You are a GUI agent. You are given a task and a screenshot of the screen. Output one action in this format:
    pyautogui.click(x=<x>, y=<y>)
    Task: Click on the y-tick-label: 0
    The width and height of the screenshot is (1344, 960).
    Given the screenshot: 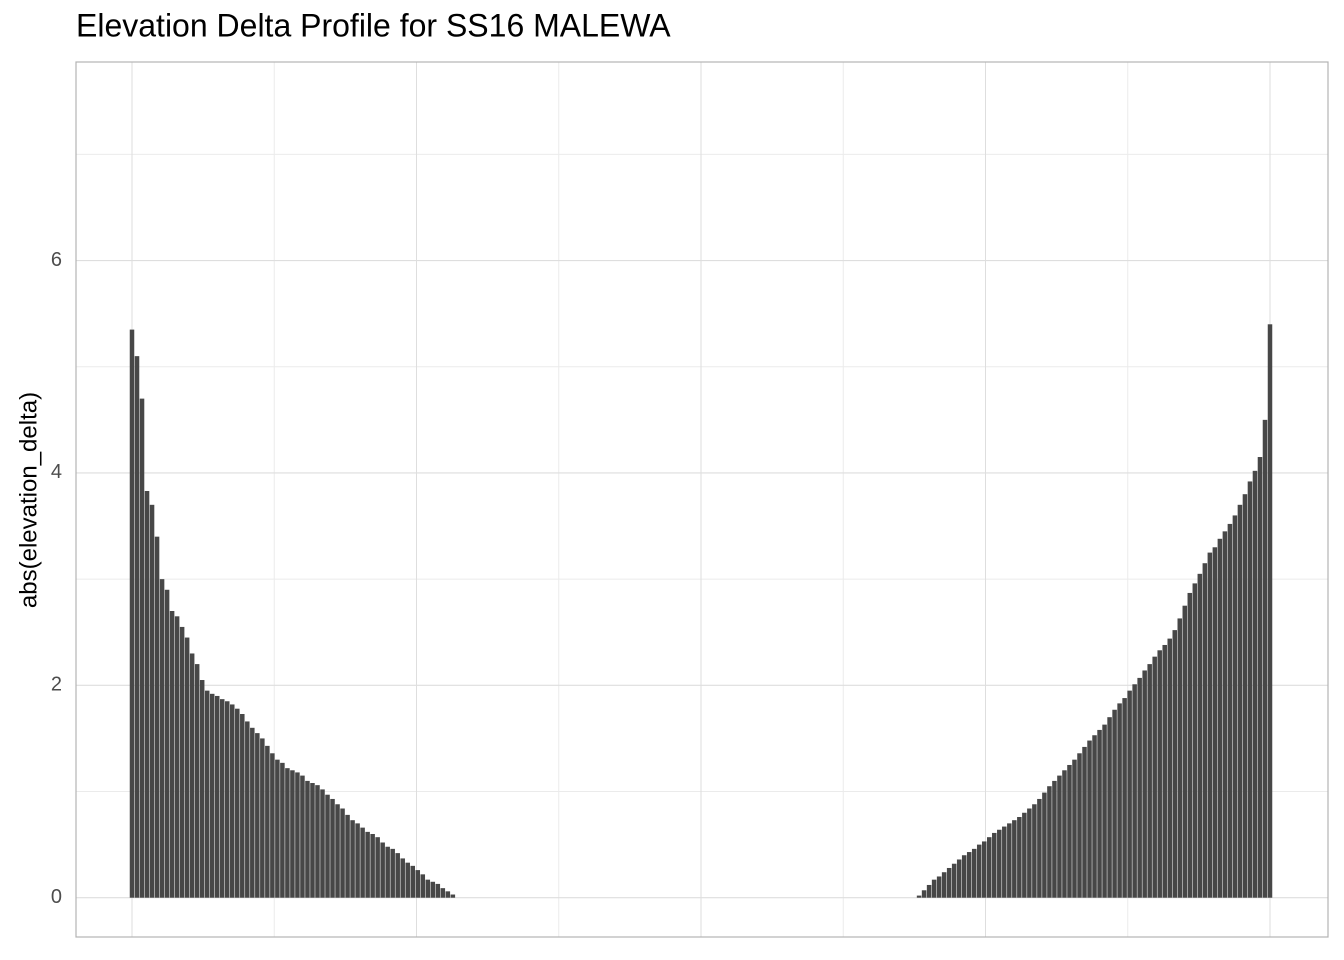 What is the action you would take?
    pyautogui.click(x=56, y=897)
    